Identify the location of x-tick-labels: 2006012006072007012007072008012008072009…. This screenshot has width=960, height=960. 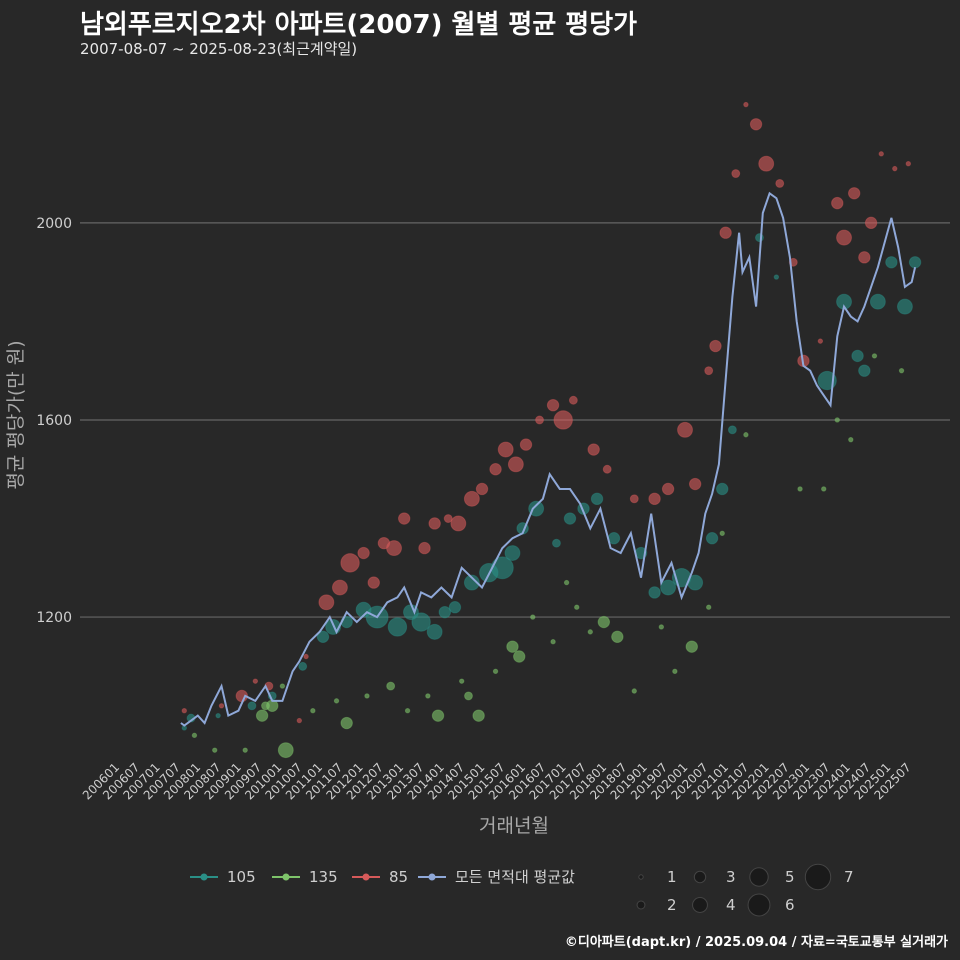
(497, 781).